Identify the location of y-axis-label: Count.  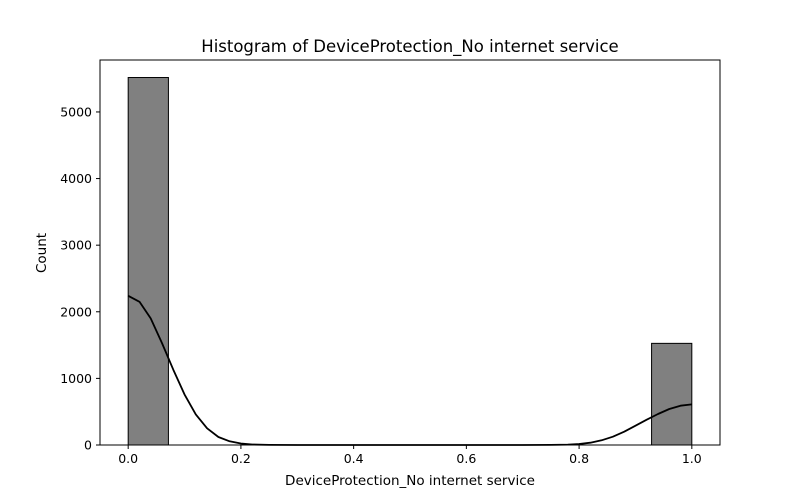
(42, 253).